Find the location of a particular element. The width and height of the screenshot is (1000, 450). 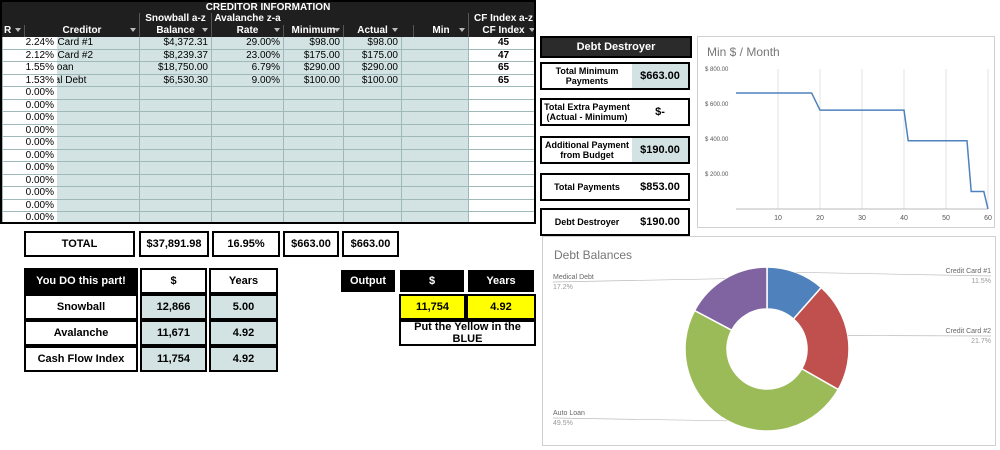

cell-min-pct: 2.12% is located at coordinates (29, 55).